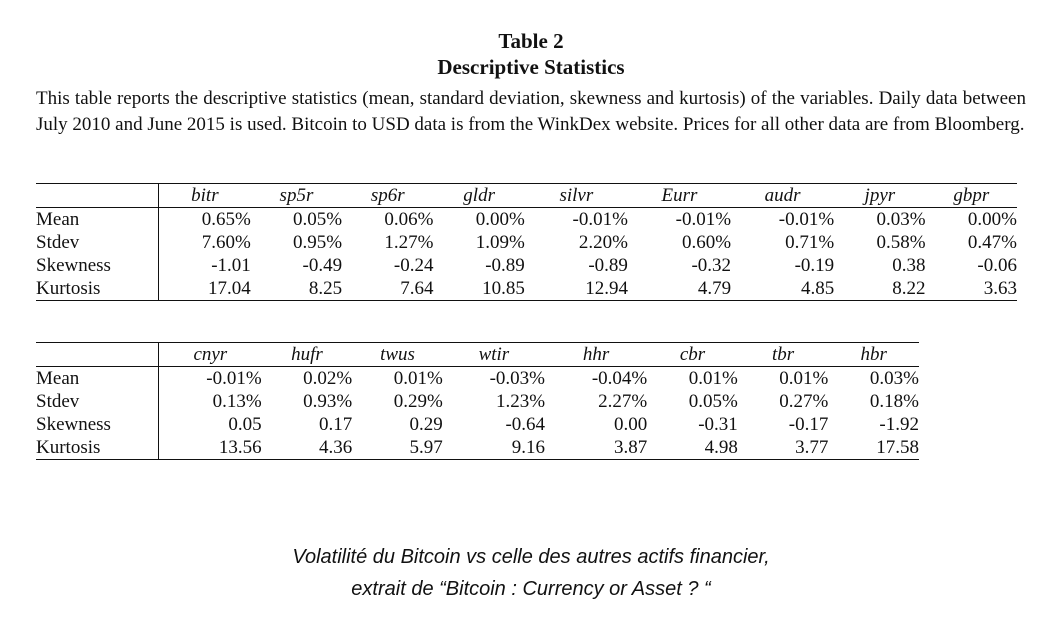 The height and width of the screenshot is (642, 1062). What do you see at coordinates (231, 265) in the screenshot?
I see `table-cell: -1.01` at bounding box center [231, 265].